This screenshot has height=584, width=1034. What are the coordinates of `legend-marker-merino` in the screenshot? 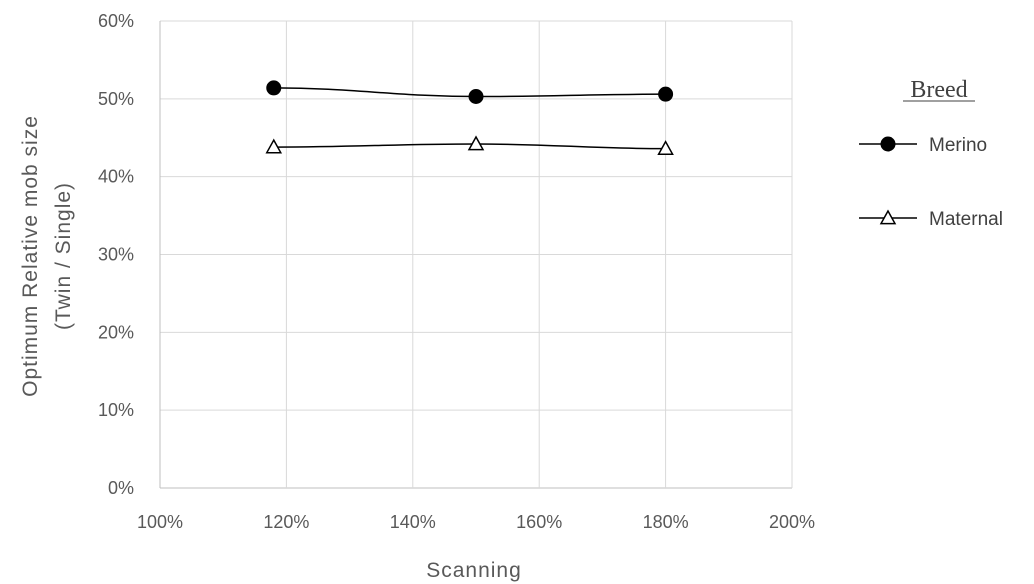 It's located at (888, 144).